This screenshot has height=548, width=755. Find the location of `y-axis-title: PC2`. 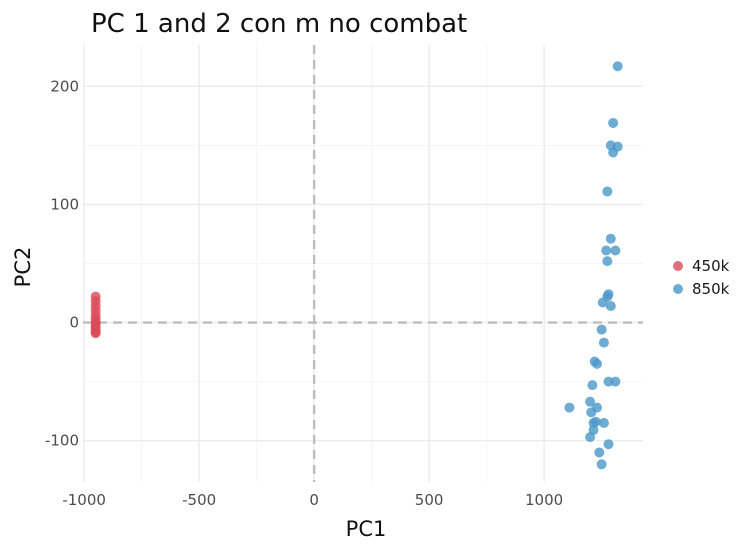

y-axis-title: PC2 is located at coordinates (23, 267).